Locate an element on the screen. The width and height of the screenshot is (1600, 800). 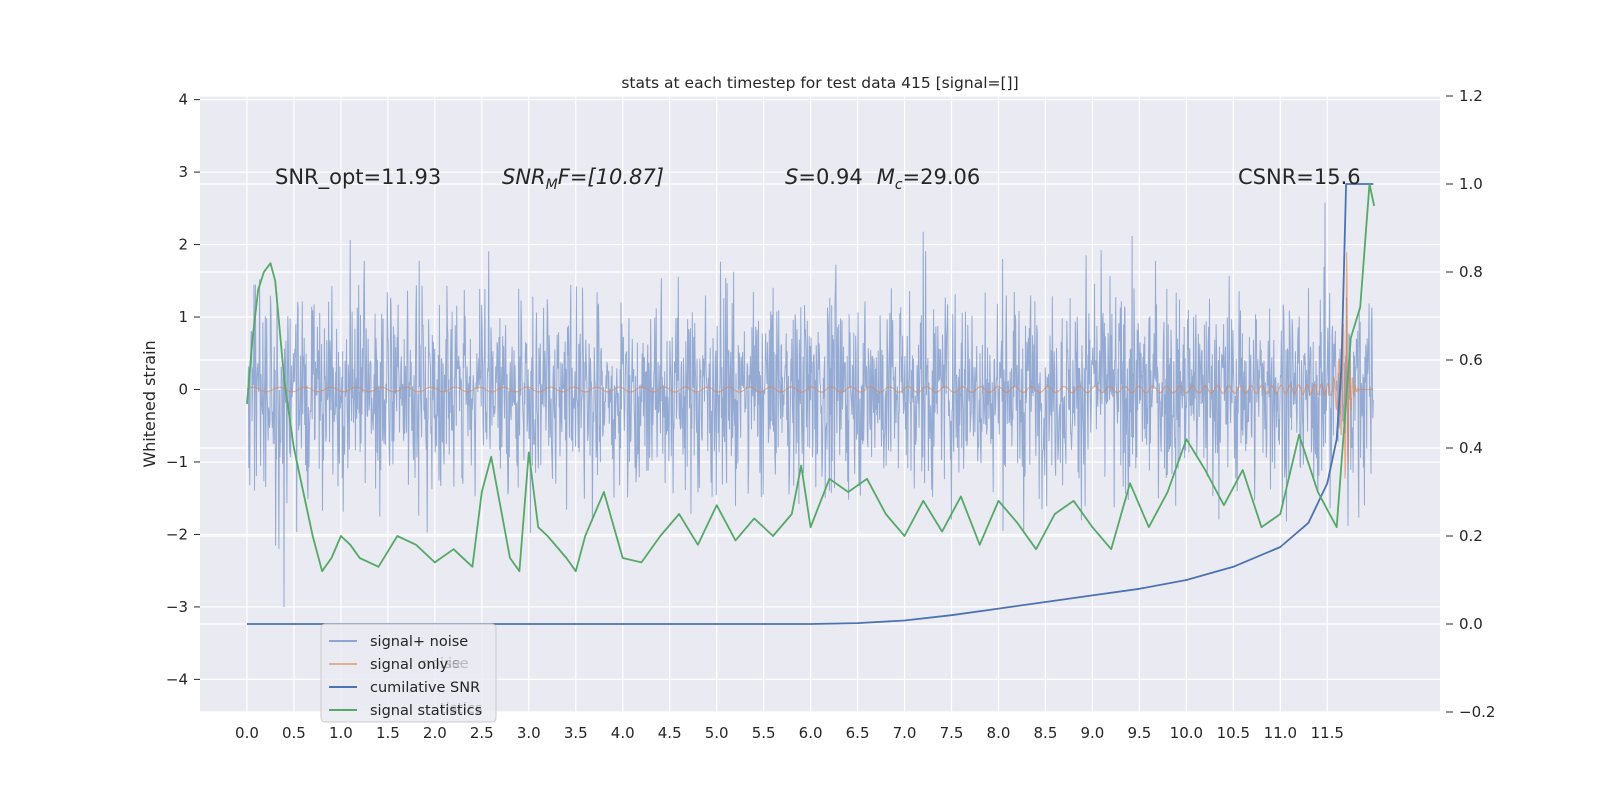
snr-mf-base: SNR is located at coordinates (524, 177).